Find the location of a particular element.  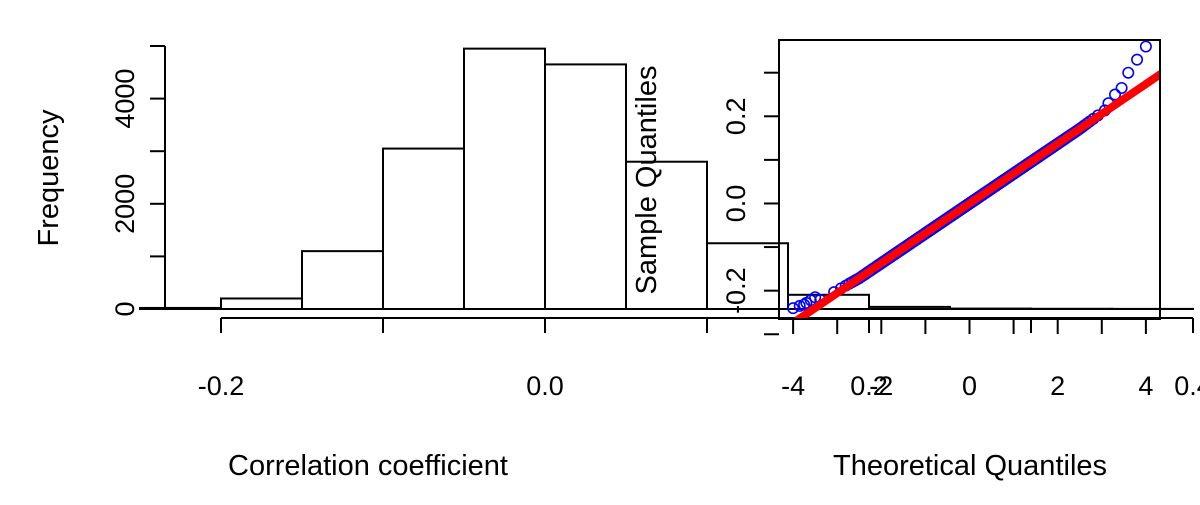

hist-x-tick-label: -0.2 is located at coordinates (221, 386).